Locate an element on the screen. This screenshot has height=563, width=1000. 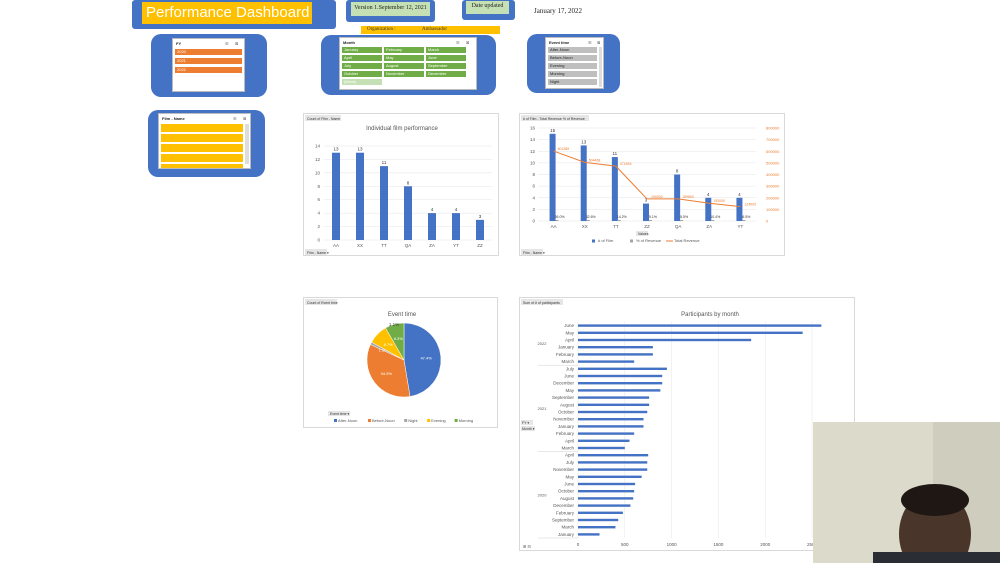
month-slicer-item: April is located at coordinates (362, 58).